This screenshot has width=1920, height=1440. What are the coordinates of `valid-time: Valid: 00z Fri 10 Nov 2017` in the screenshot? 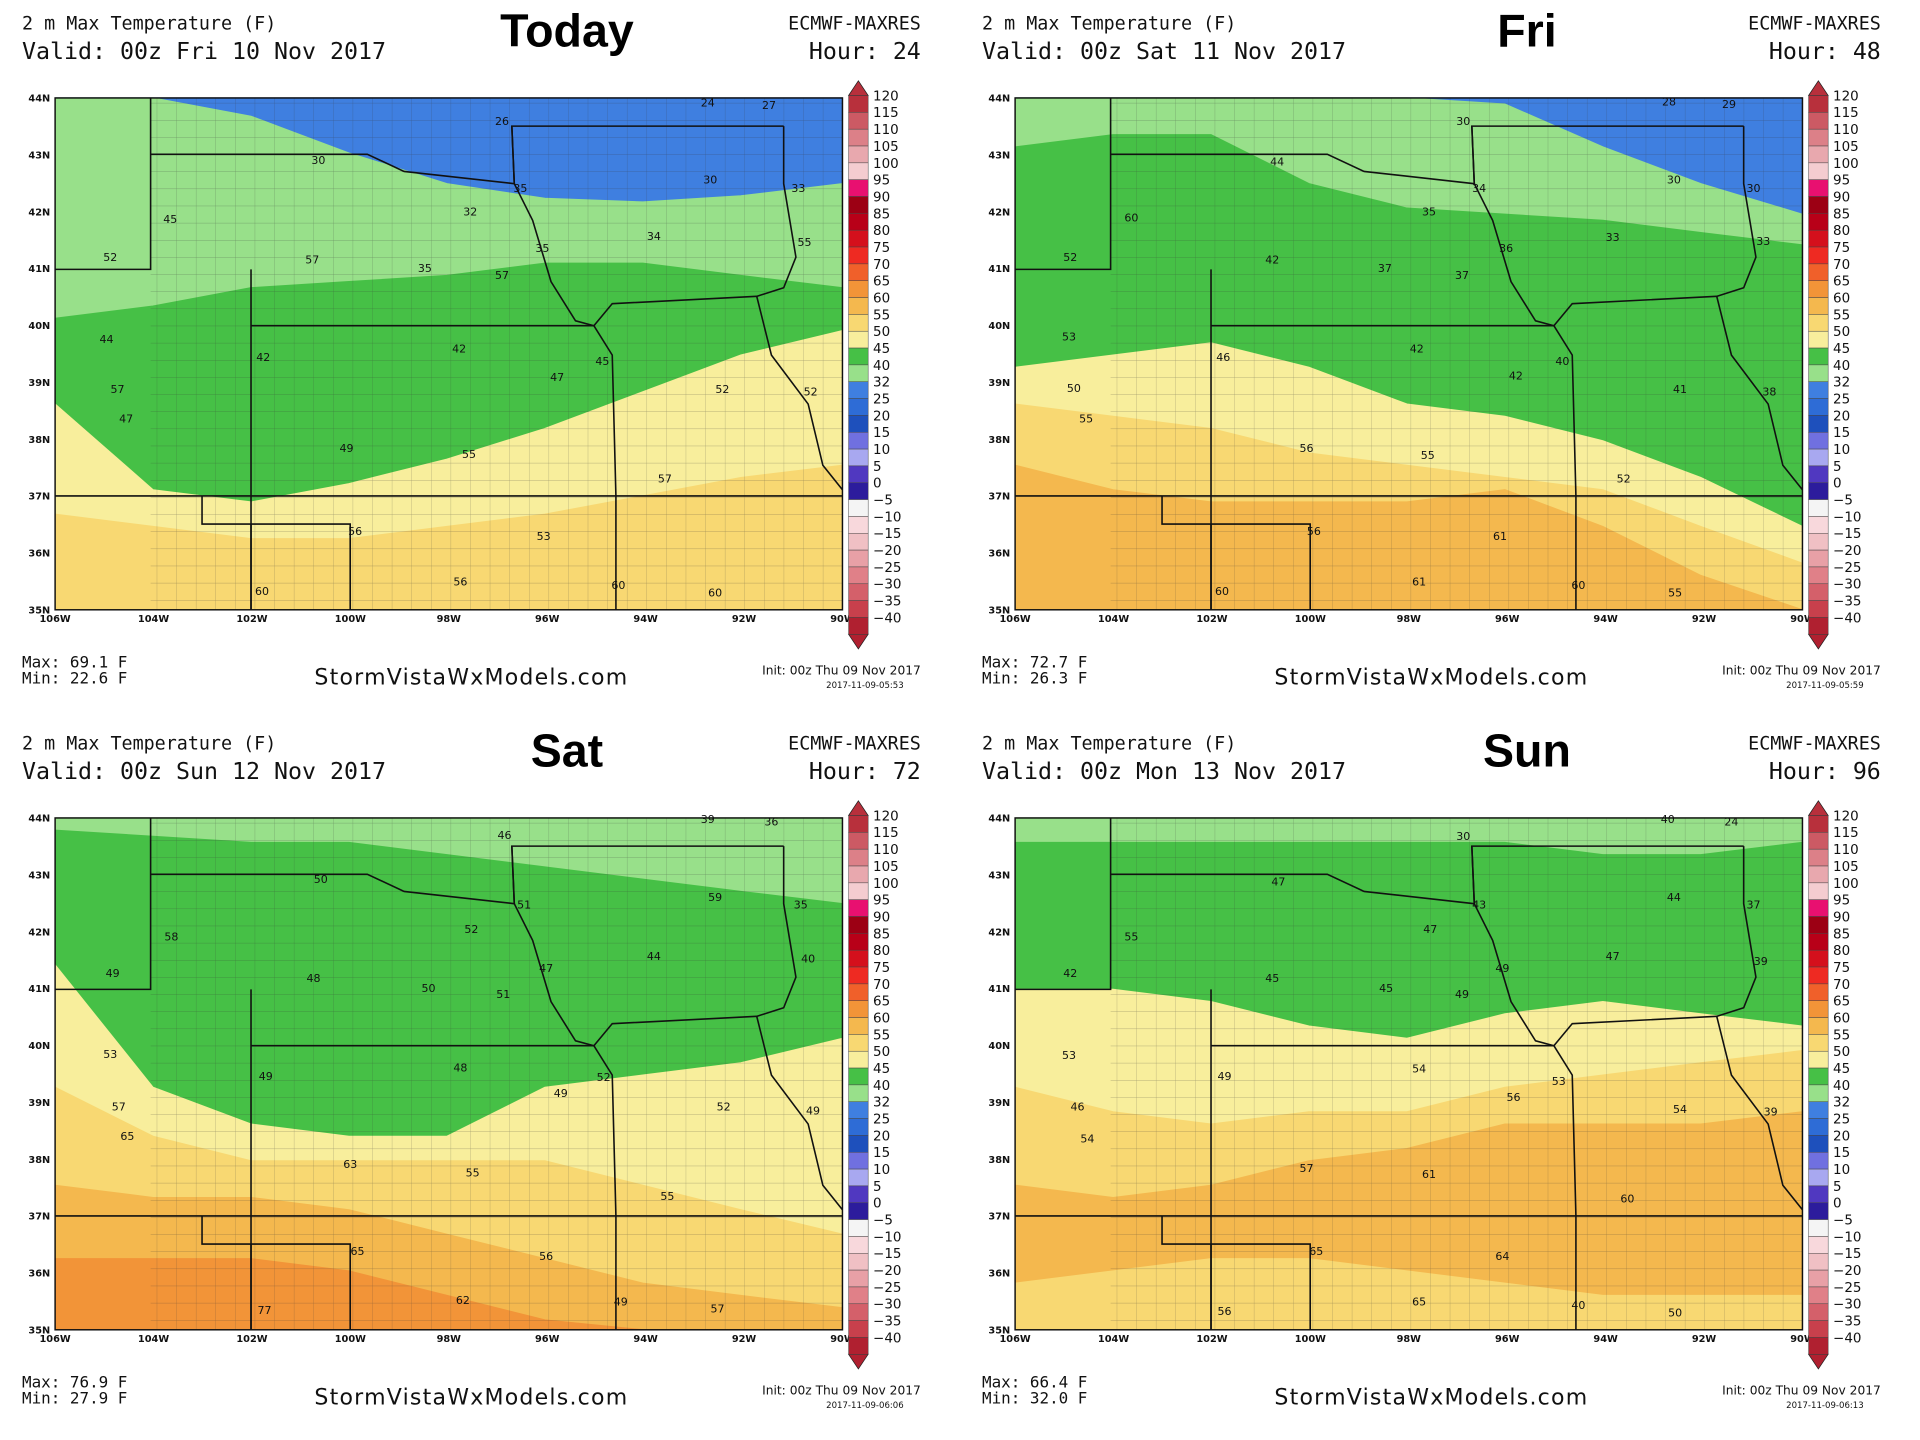 It's located at (204, 51).